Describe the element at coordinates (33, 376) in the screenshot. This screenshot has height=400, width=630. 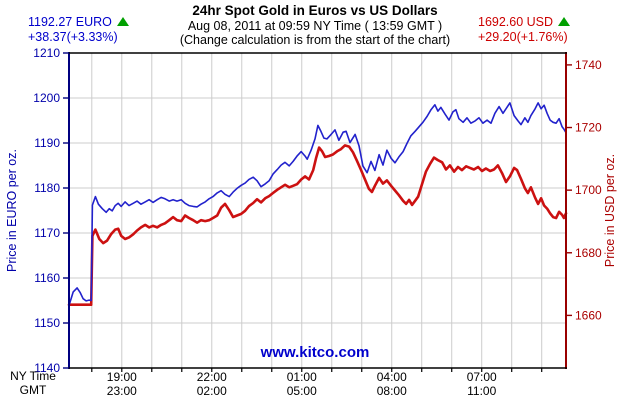
I see `x-axis-row-label-ny-time: NY Time` at that location.